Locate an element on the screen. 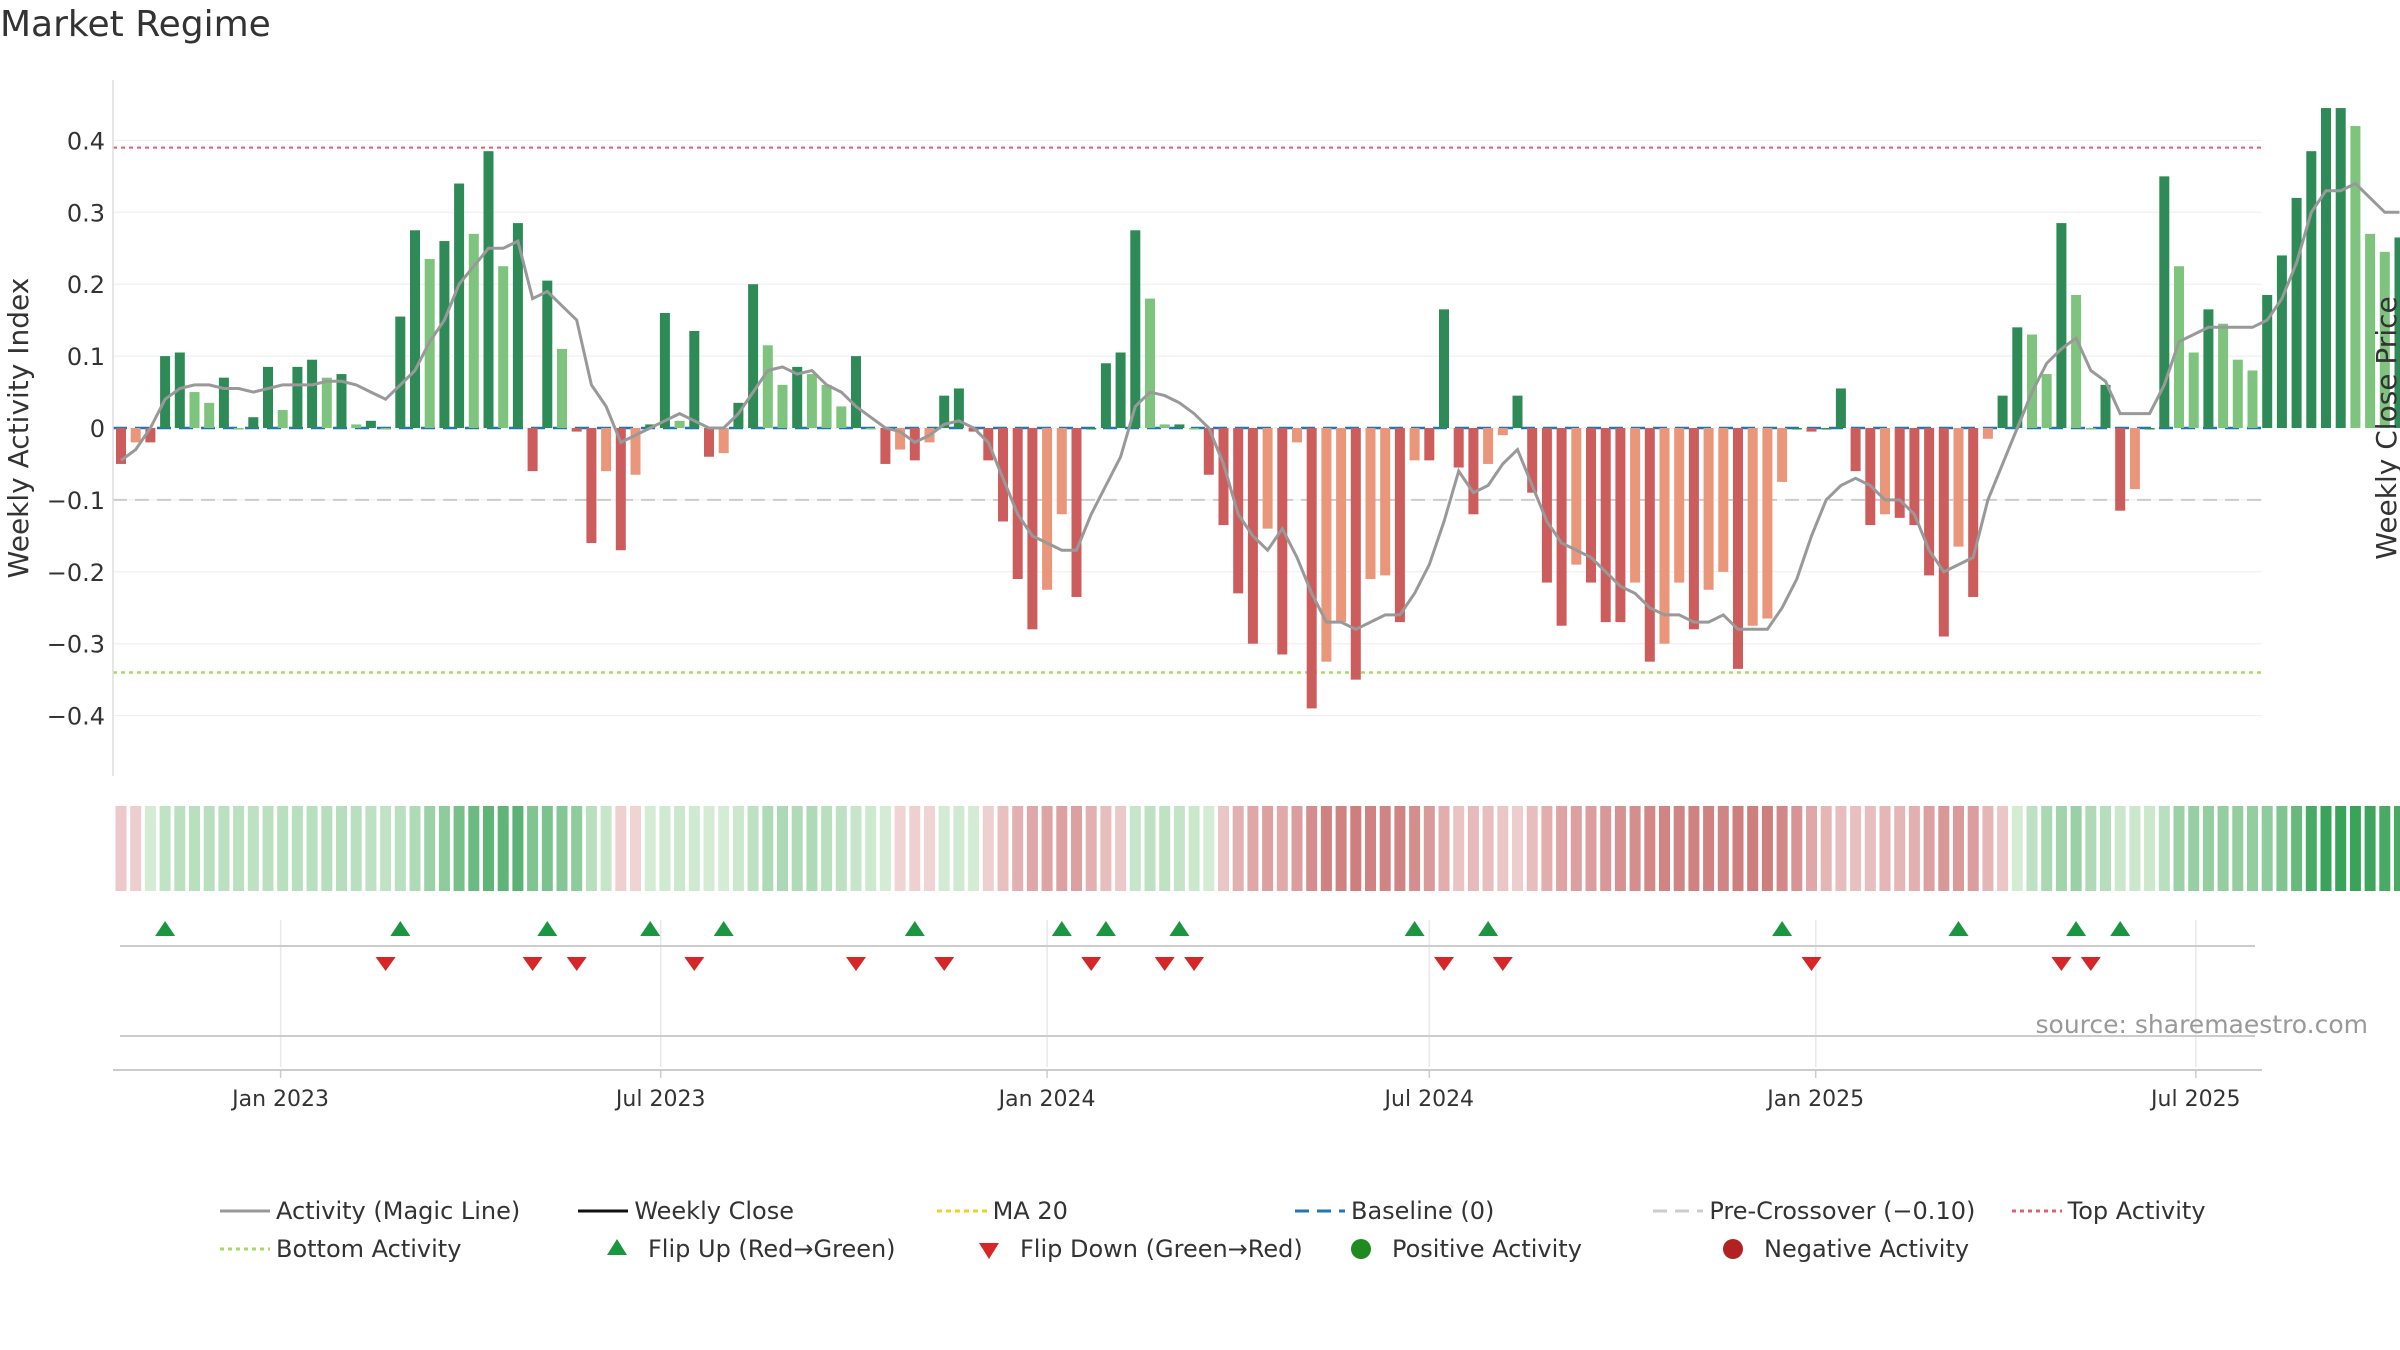  legend-label: Top Activity is located at coordinates (2136, 1211).